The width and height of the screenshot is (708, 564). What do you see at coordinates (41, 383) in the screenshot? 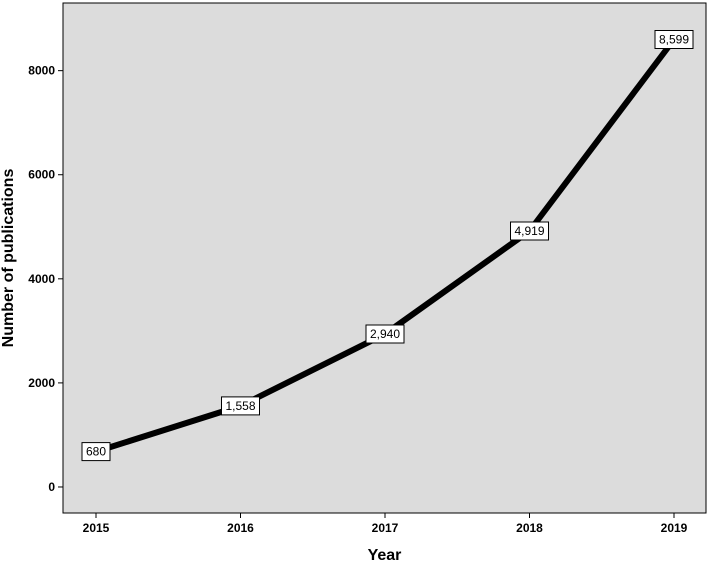
I see `y-tick-label-2000: 2000` at bounding box center [41, 383].